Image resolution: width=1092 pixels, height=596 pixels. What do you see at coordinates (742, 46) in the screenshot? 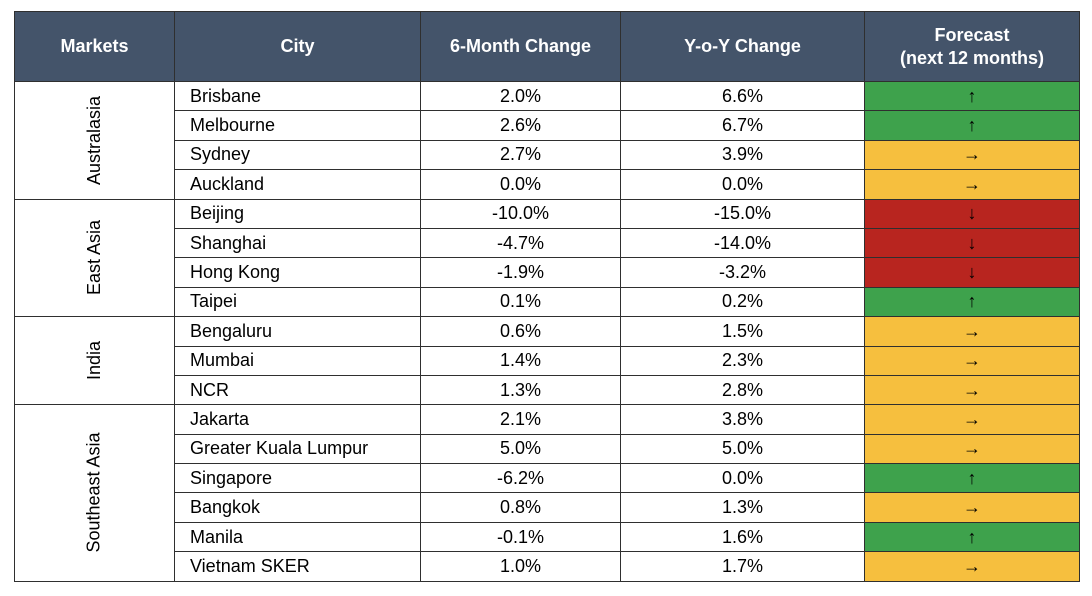
I see `header-yoy-change: Y-o-Y Change` at bounding box center [742, 46].